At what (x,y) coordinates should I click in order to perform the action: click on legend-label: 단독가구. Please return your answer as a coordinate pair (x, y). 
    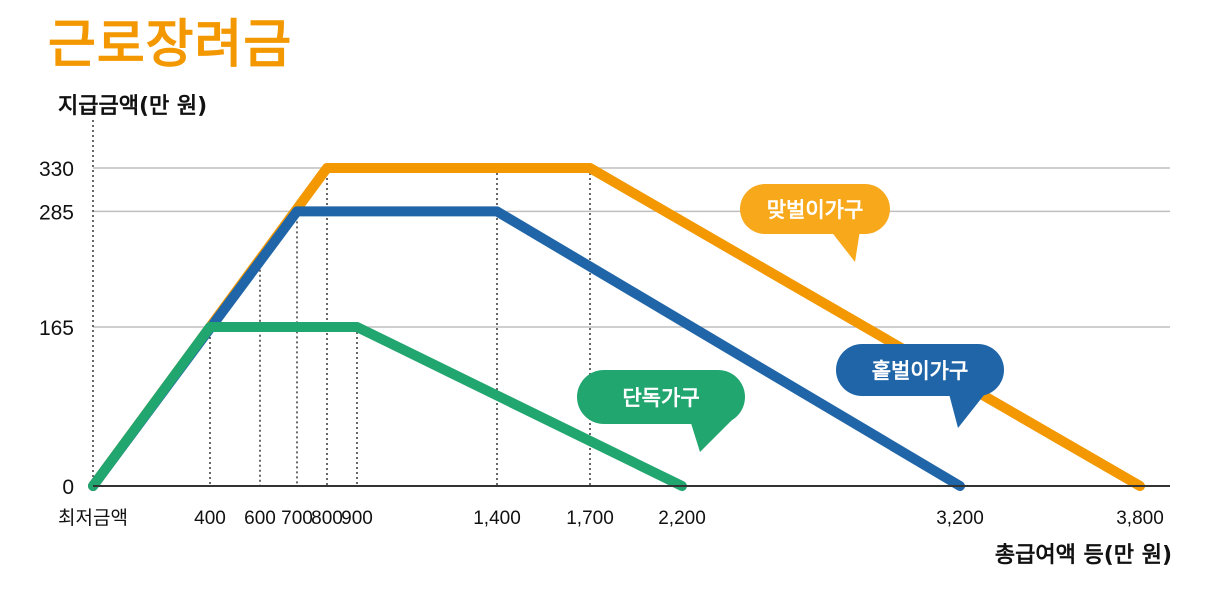
    Looking at the image, I should click on (660, 398).